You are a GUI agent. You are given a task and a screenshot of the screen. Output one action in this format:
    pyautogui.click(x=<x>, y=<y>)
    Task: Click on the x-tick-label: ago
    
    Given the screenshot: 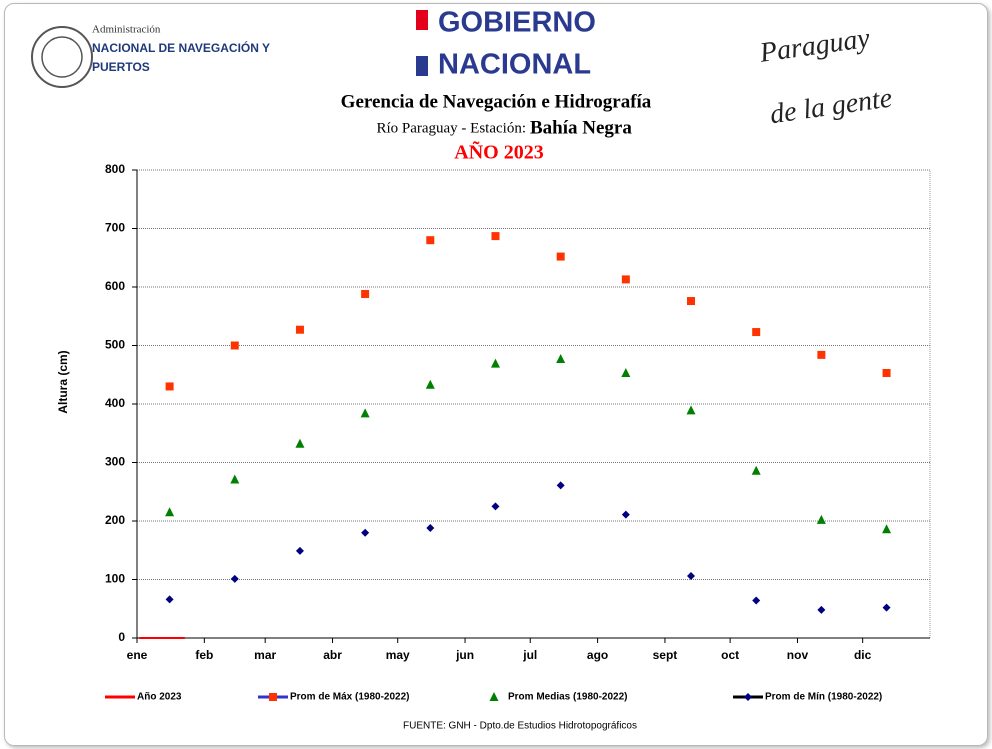 What is the action you would take?
    pyautogui.click(x=597, y=655)
    